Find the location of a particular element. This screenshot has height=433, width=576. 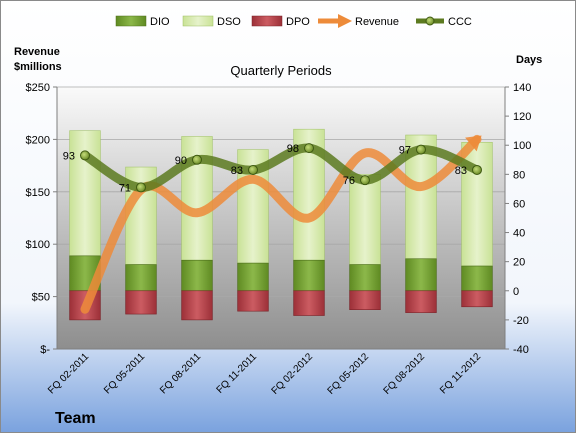

ccc-data-label-fq-11-2012: 83 is located at coordinates (461, 171).